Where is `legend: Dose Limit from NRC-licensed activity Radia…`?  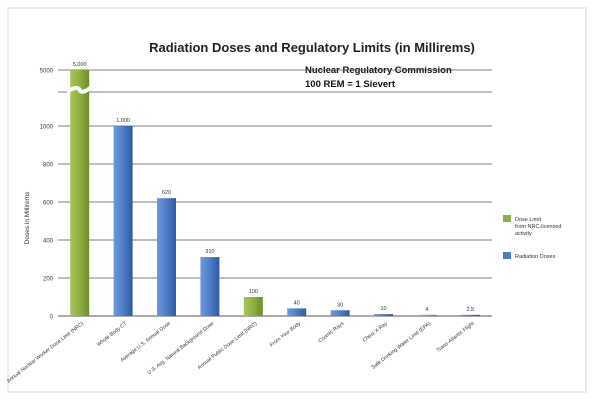
legend: Dose Limit from NRC-licensed activity Radia… is located at coordinates (532, 237).